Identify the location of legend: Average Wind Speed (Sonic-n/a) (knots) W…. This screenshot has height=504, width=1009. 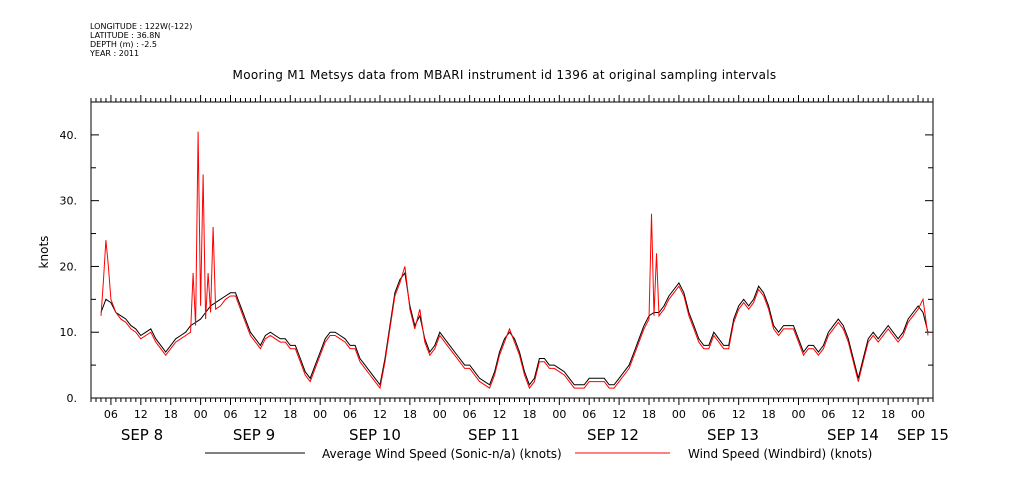
(538, 454).